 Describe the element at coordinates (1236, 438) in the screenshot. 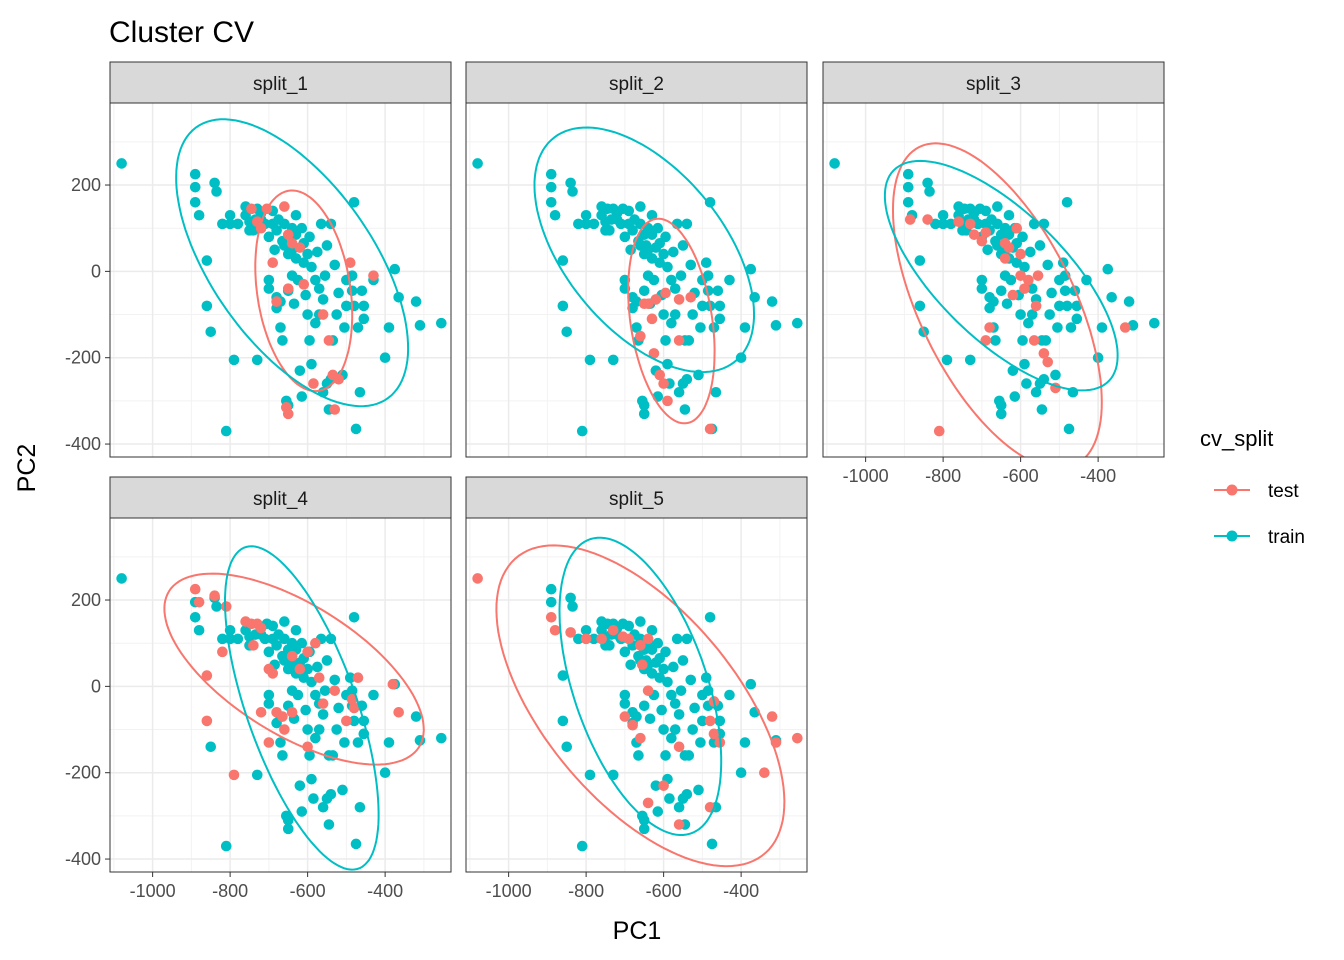

I see `legend-title: cv_split` at that location.